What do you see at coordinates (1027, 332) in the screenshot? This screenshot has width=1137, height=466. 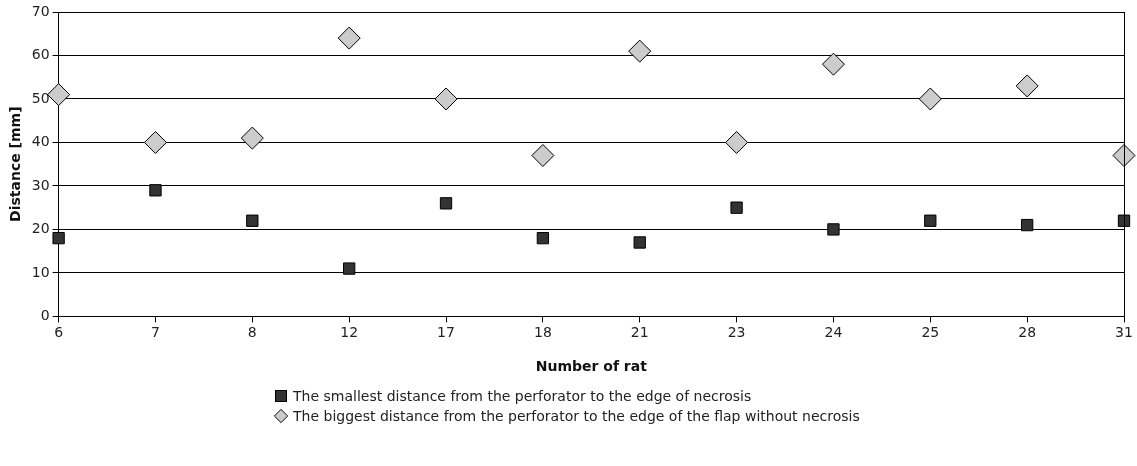 I see `x-tick-label: 28` at bounding box center [1027, 332].